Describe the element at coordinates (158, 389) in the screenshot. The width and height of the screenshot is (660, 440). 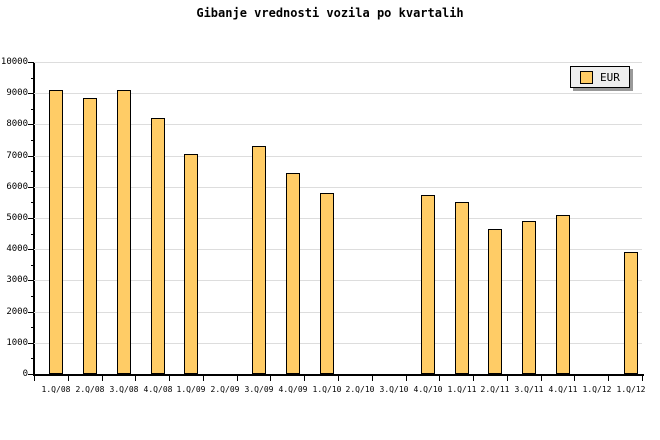
I see `x-axis-tick-label: 4.Q/08` at that location.